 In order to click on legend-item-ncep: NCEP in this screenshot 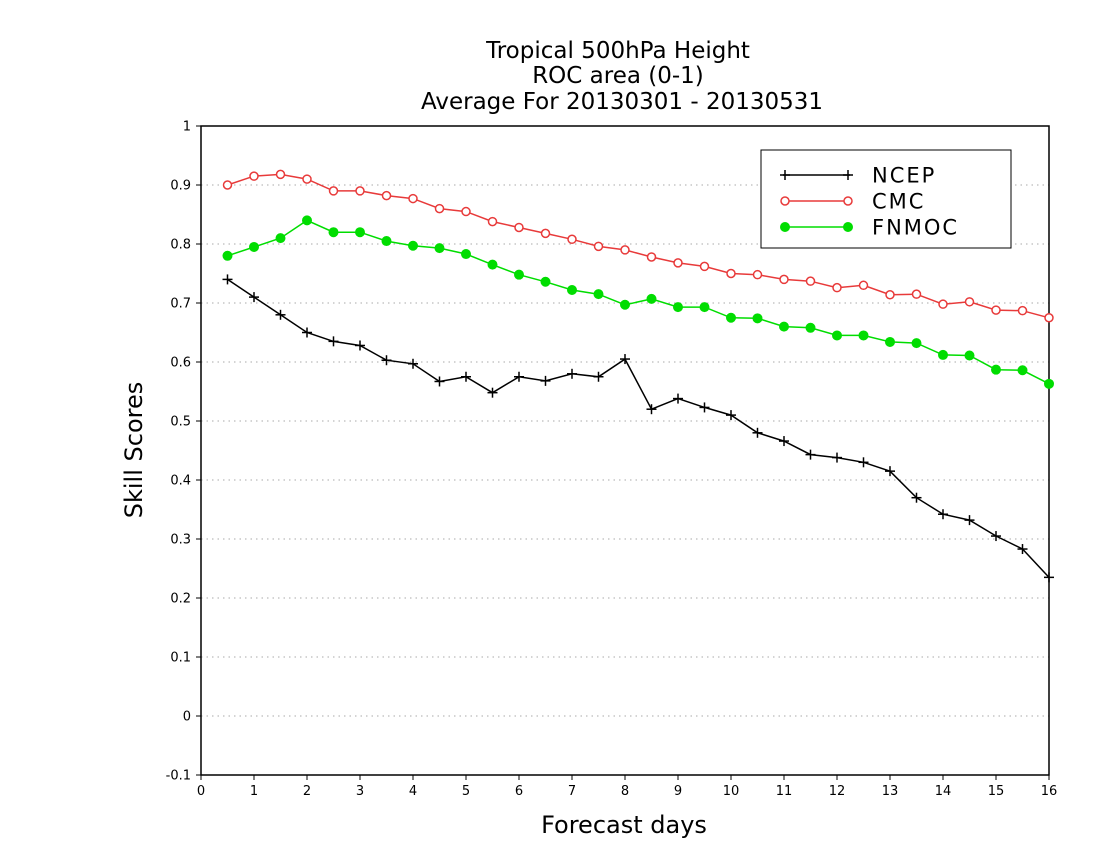, I will do `click(857, 176)`.